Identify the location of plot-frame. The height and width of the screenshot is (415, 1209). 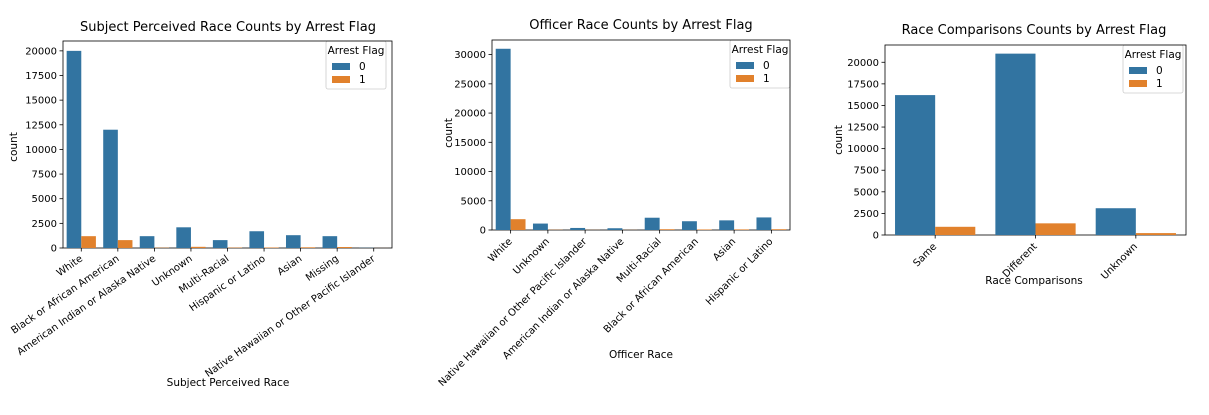
(641, 135).